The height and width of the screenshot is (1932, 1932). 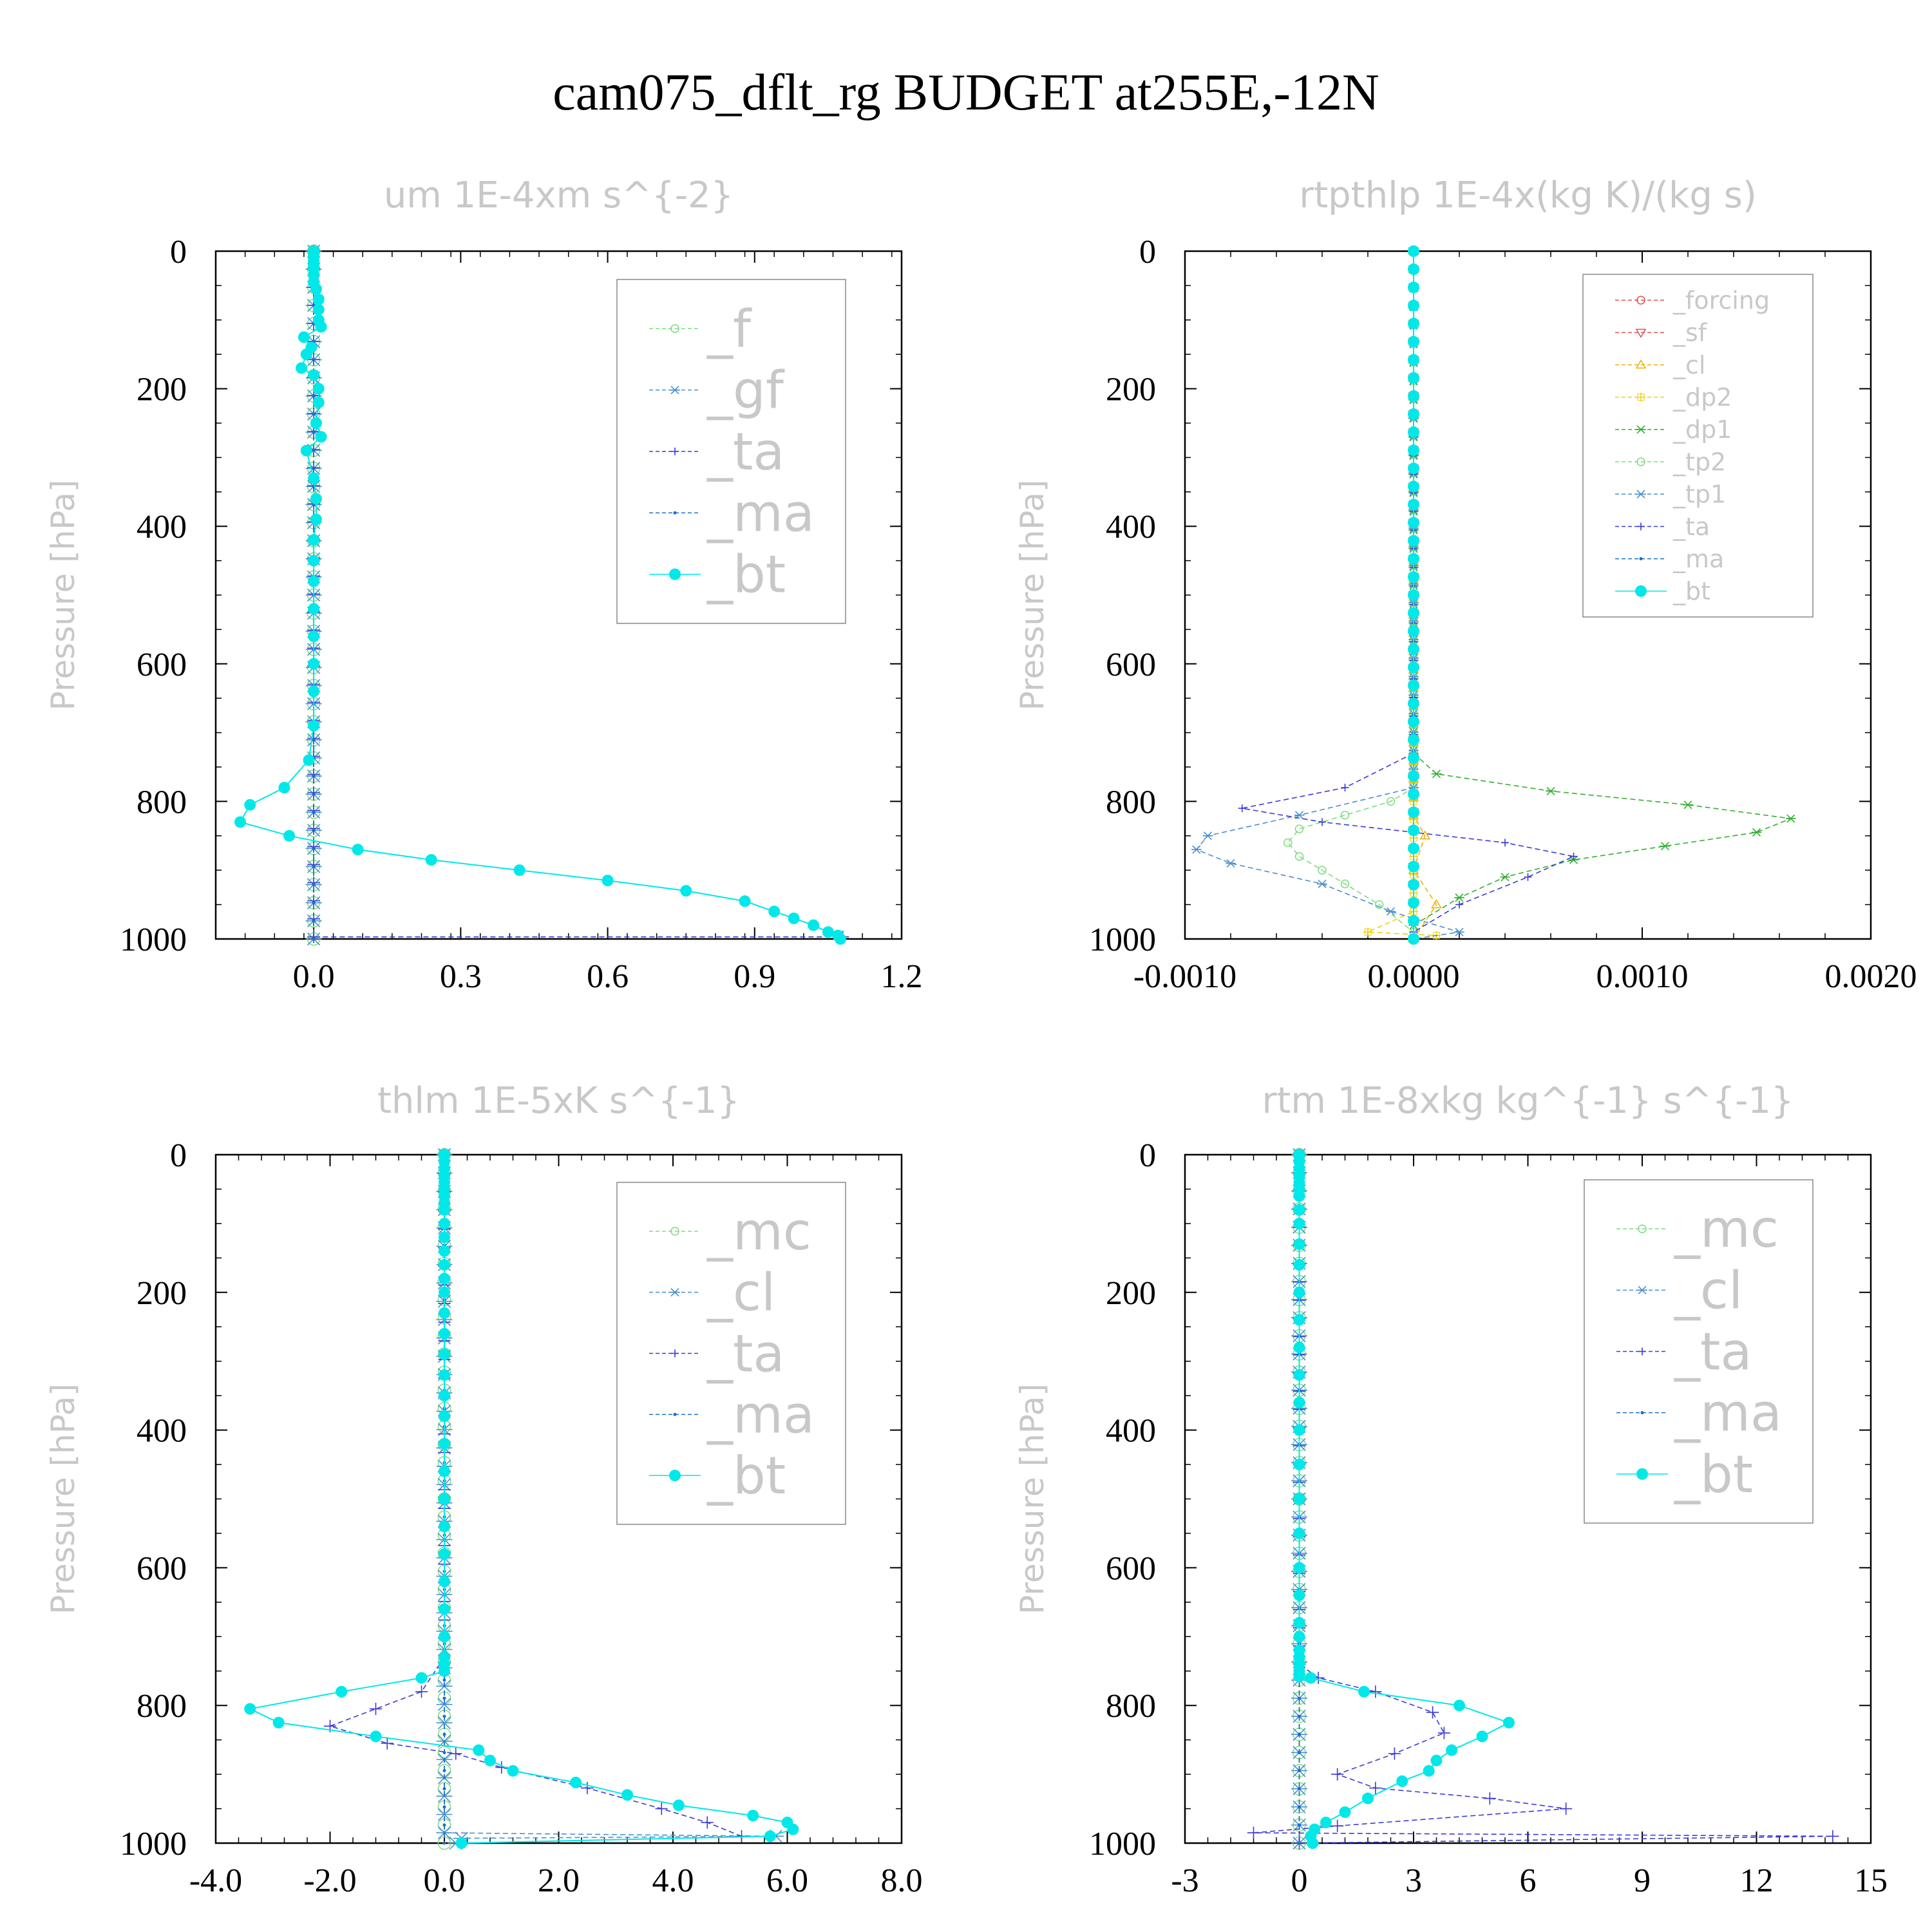 I want to click on x-tick-label: 0.9, so click(x=754, y=976).